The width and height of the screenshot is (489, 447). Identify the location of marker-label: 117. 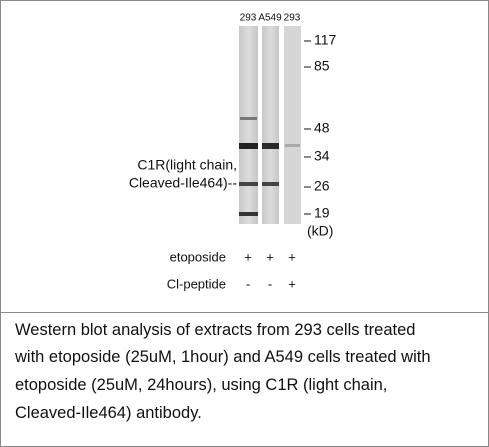
(325, 40).